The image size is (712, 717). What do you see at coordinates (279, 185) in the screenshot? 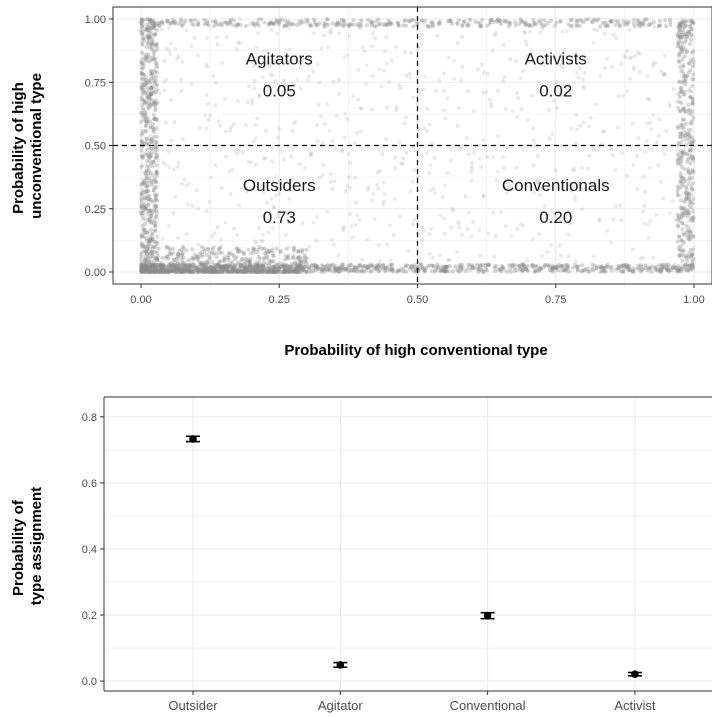
I see `quadrant-name: Outsiders` at bounding box center [279, 185].